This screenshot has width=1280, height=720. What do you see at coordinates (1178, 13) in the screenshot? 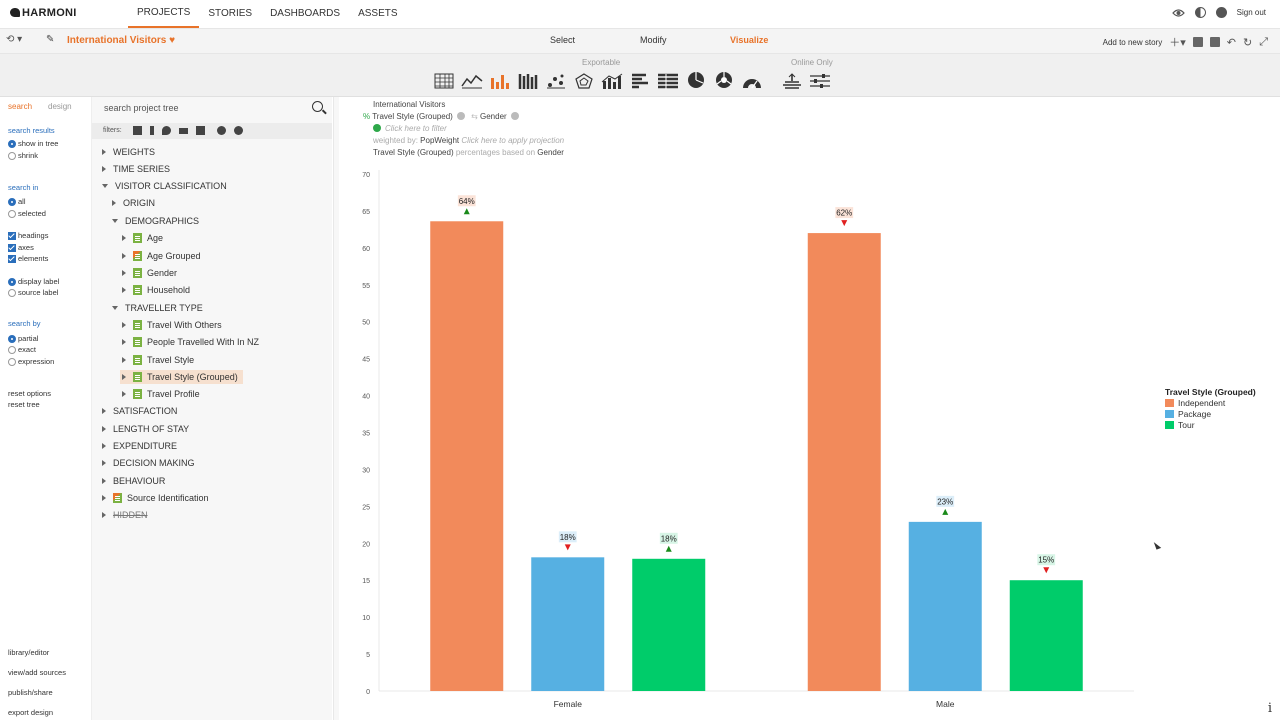
I see `eye-icon` at bounding box center [1178, 13].